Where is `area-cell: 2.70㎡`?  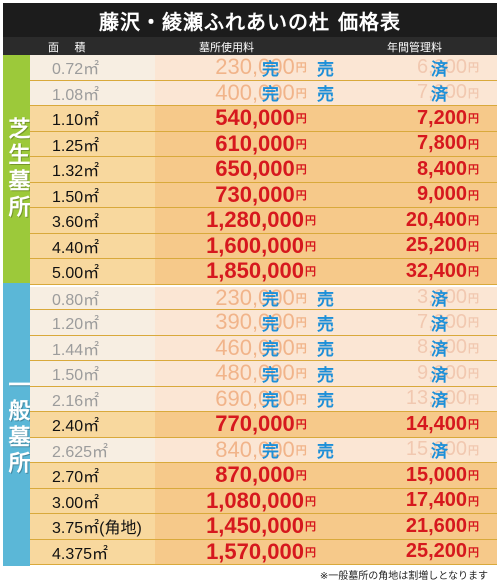 area-cell: 2.70㎡ is located at coordinates (92, 475).